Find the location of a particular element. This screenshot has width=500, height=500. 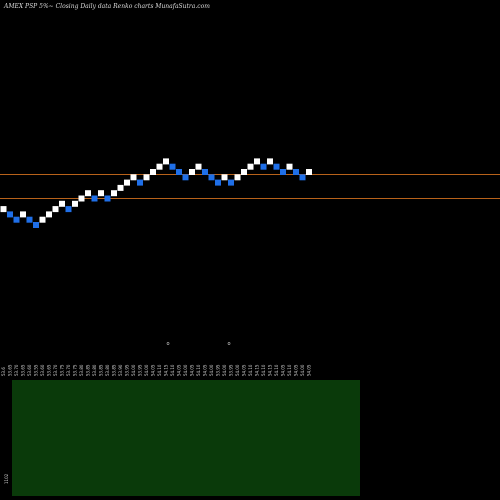

x-tick-label: 53.90 is located at coordinates (120, 370).